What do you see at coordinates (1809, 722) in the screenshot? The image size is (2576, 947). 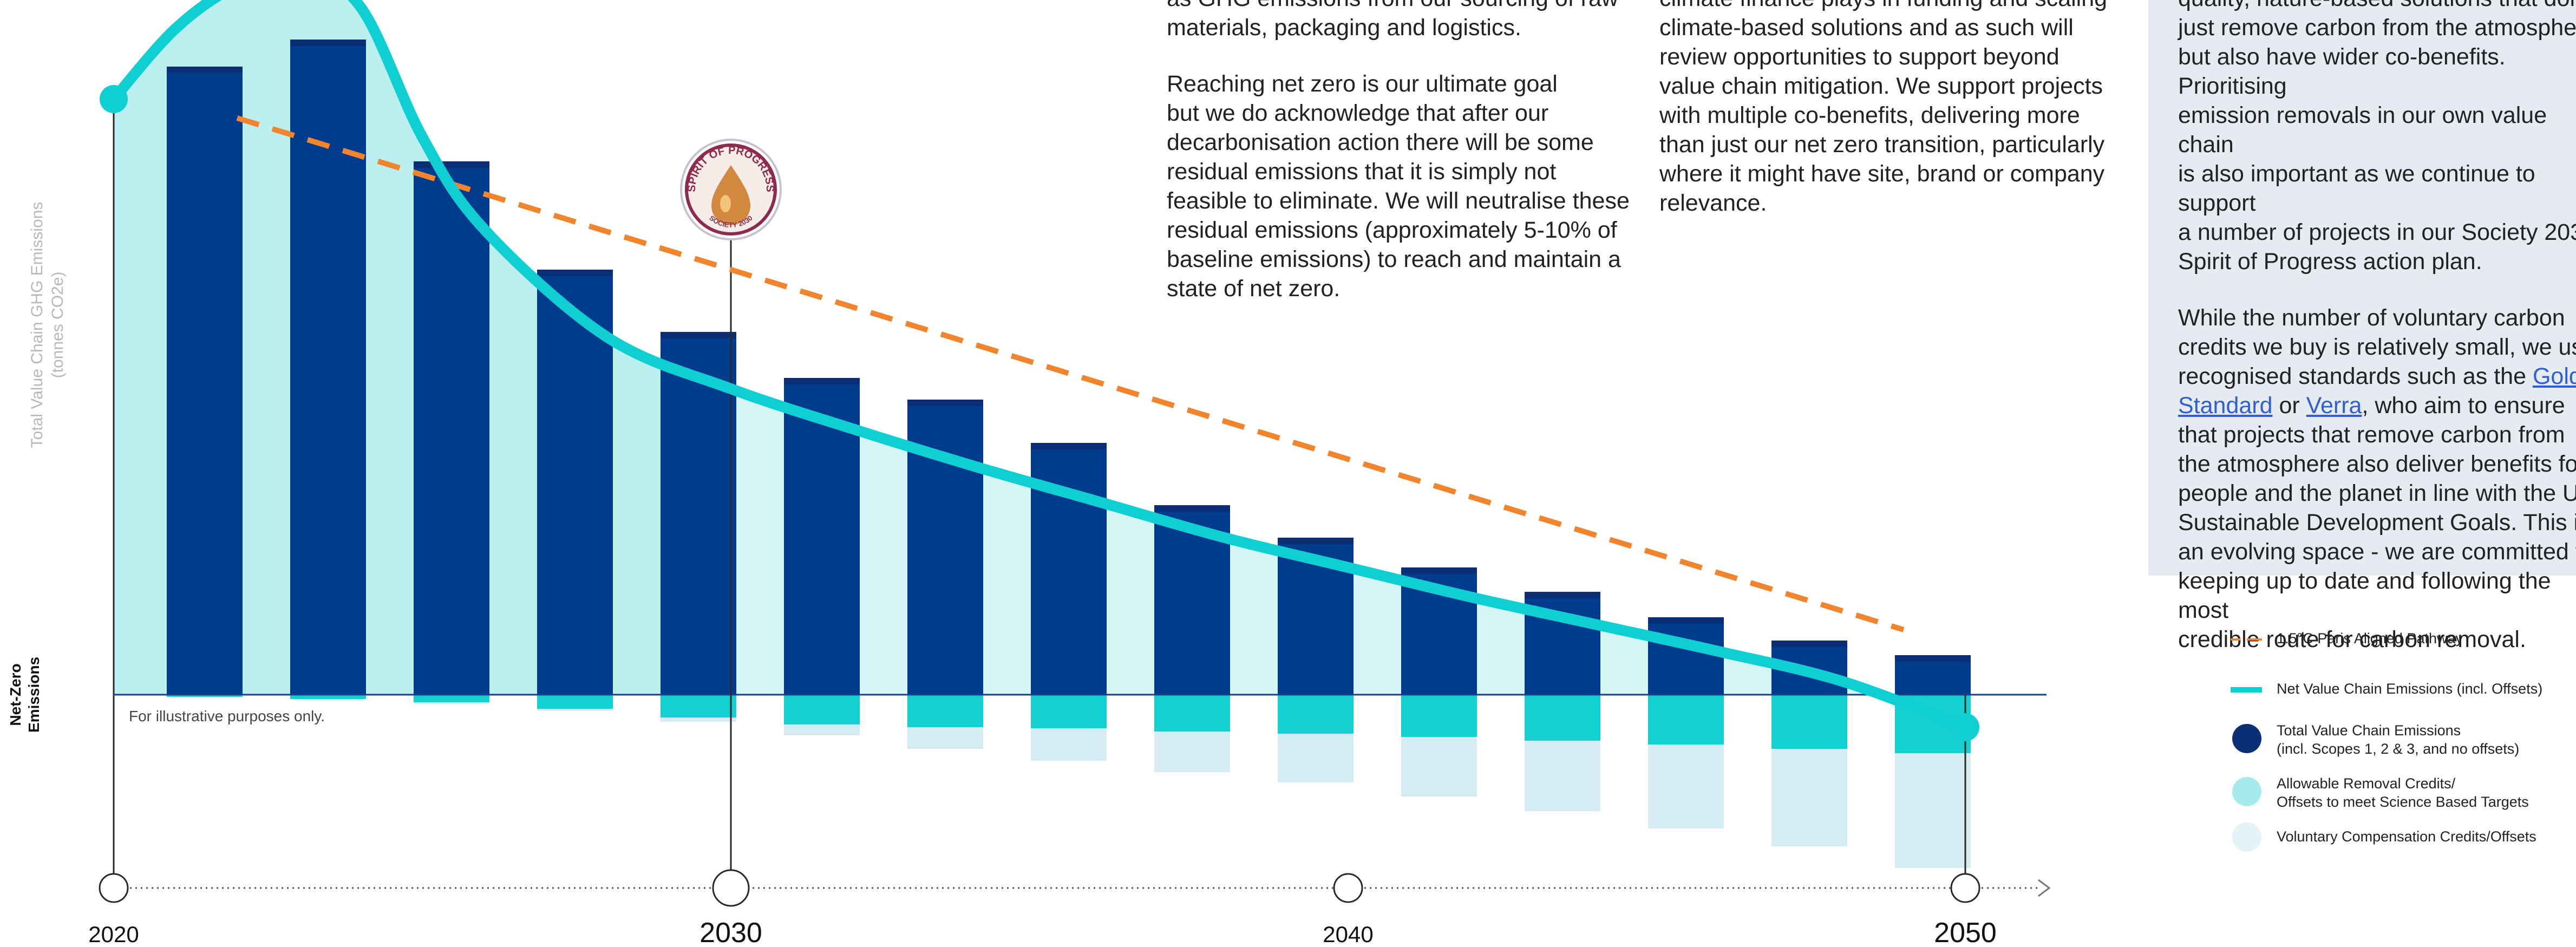 I see `bar-allowable-2048` at bounding box center [1809, 722].